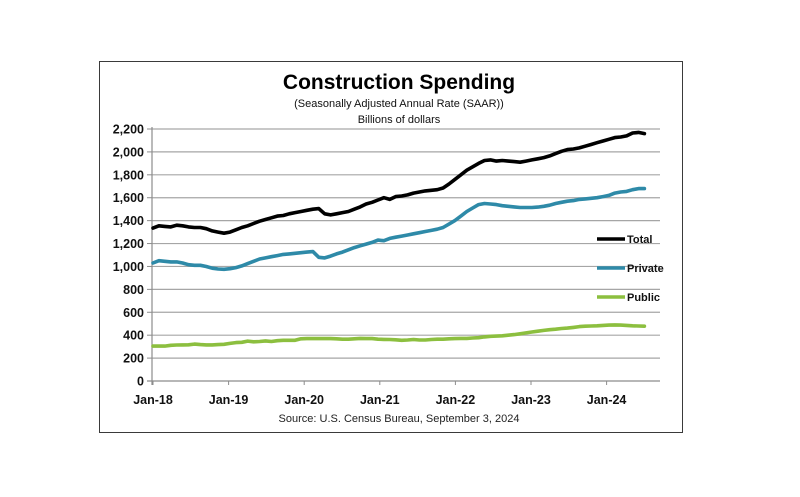  What do you see at coordinates (399, 182) in the screenshot?
I see `series-line-total` at bounding box center [399, 182].